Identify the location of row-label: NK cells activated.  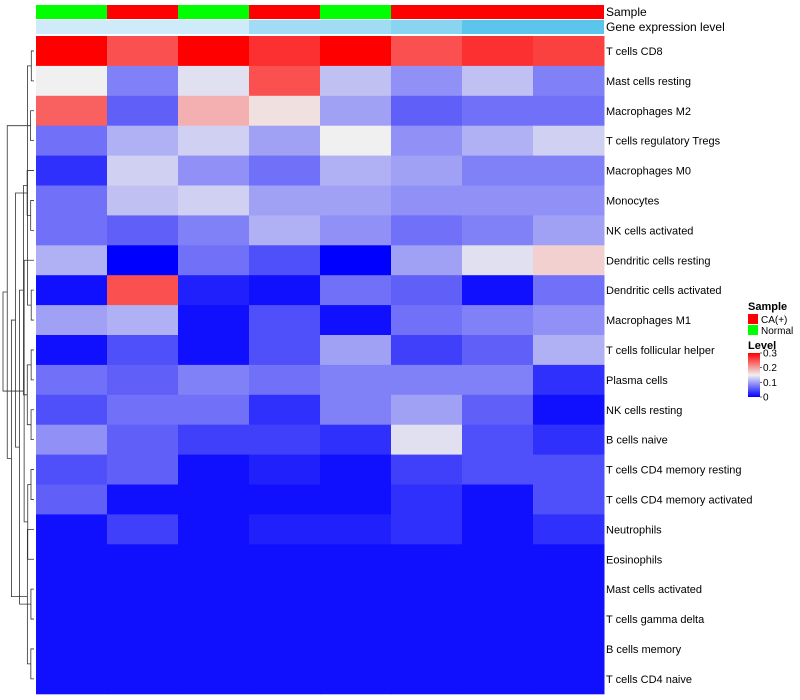
(649, 231).